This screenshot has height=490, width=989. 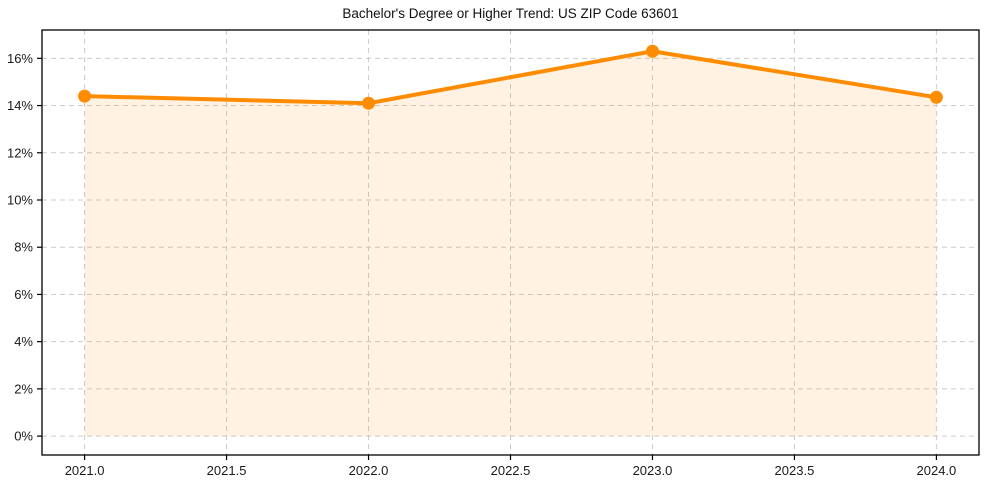 What do you see at coordinates (23, 436) in the screenshot?
I see `y-tick-label: 0%` at bounding box center [23, 436].